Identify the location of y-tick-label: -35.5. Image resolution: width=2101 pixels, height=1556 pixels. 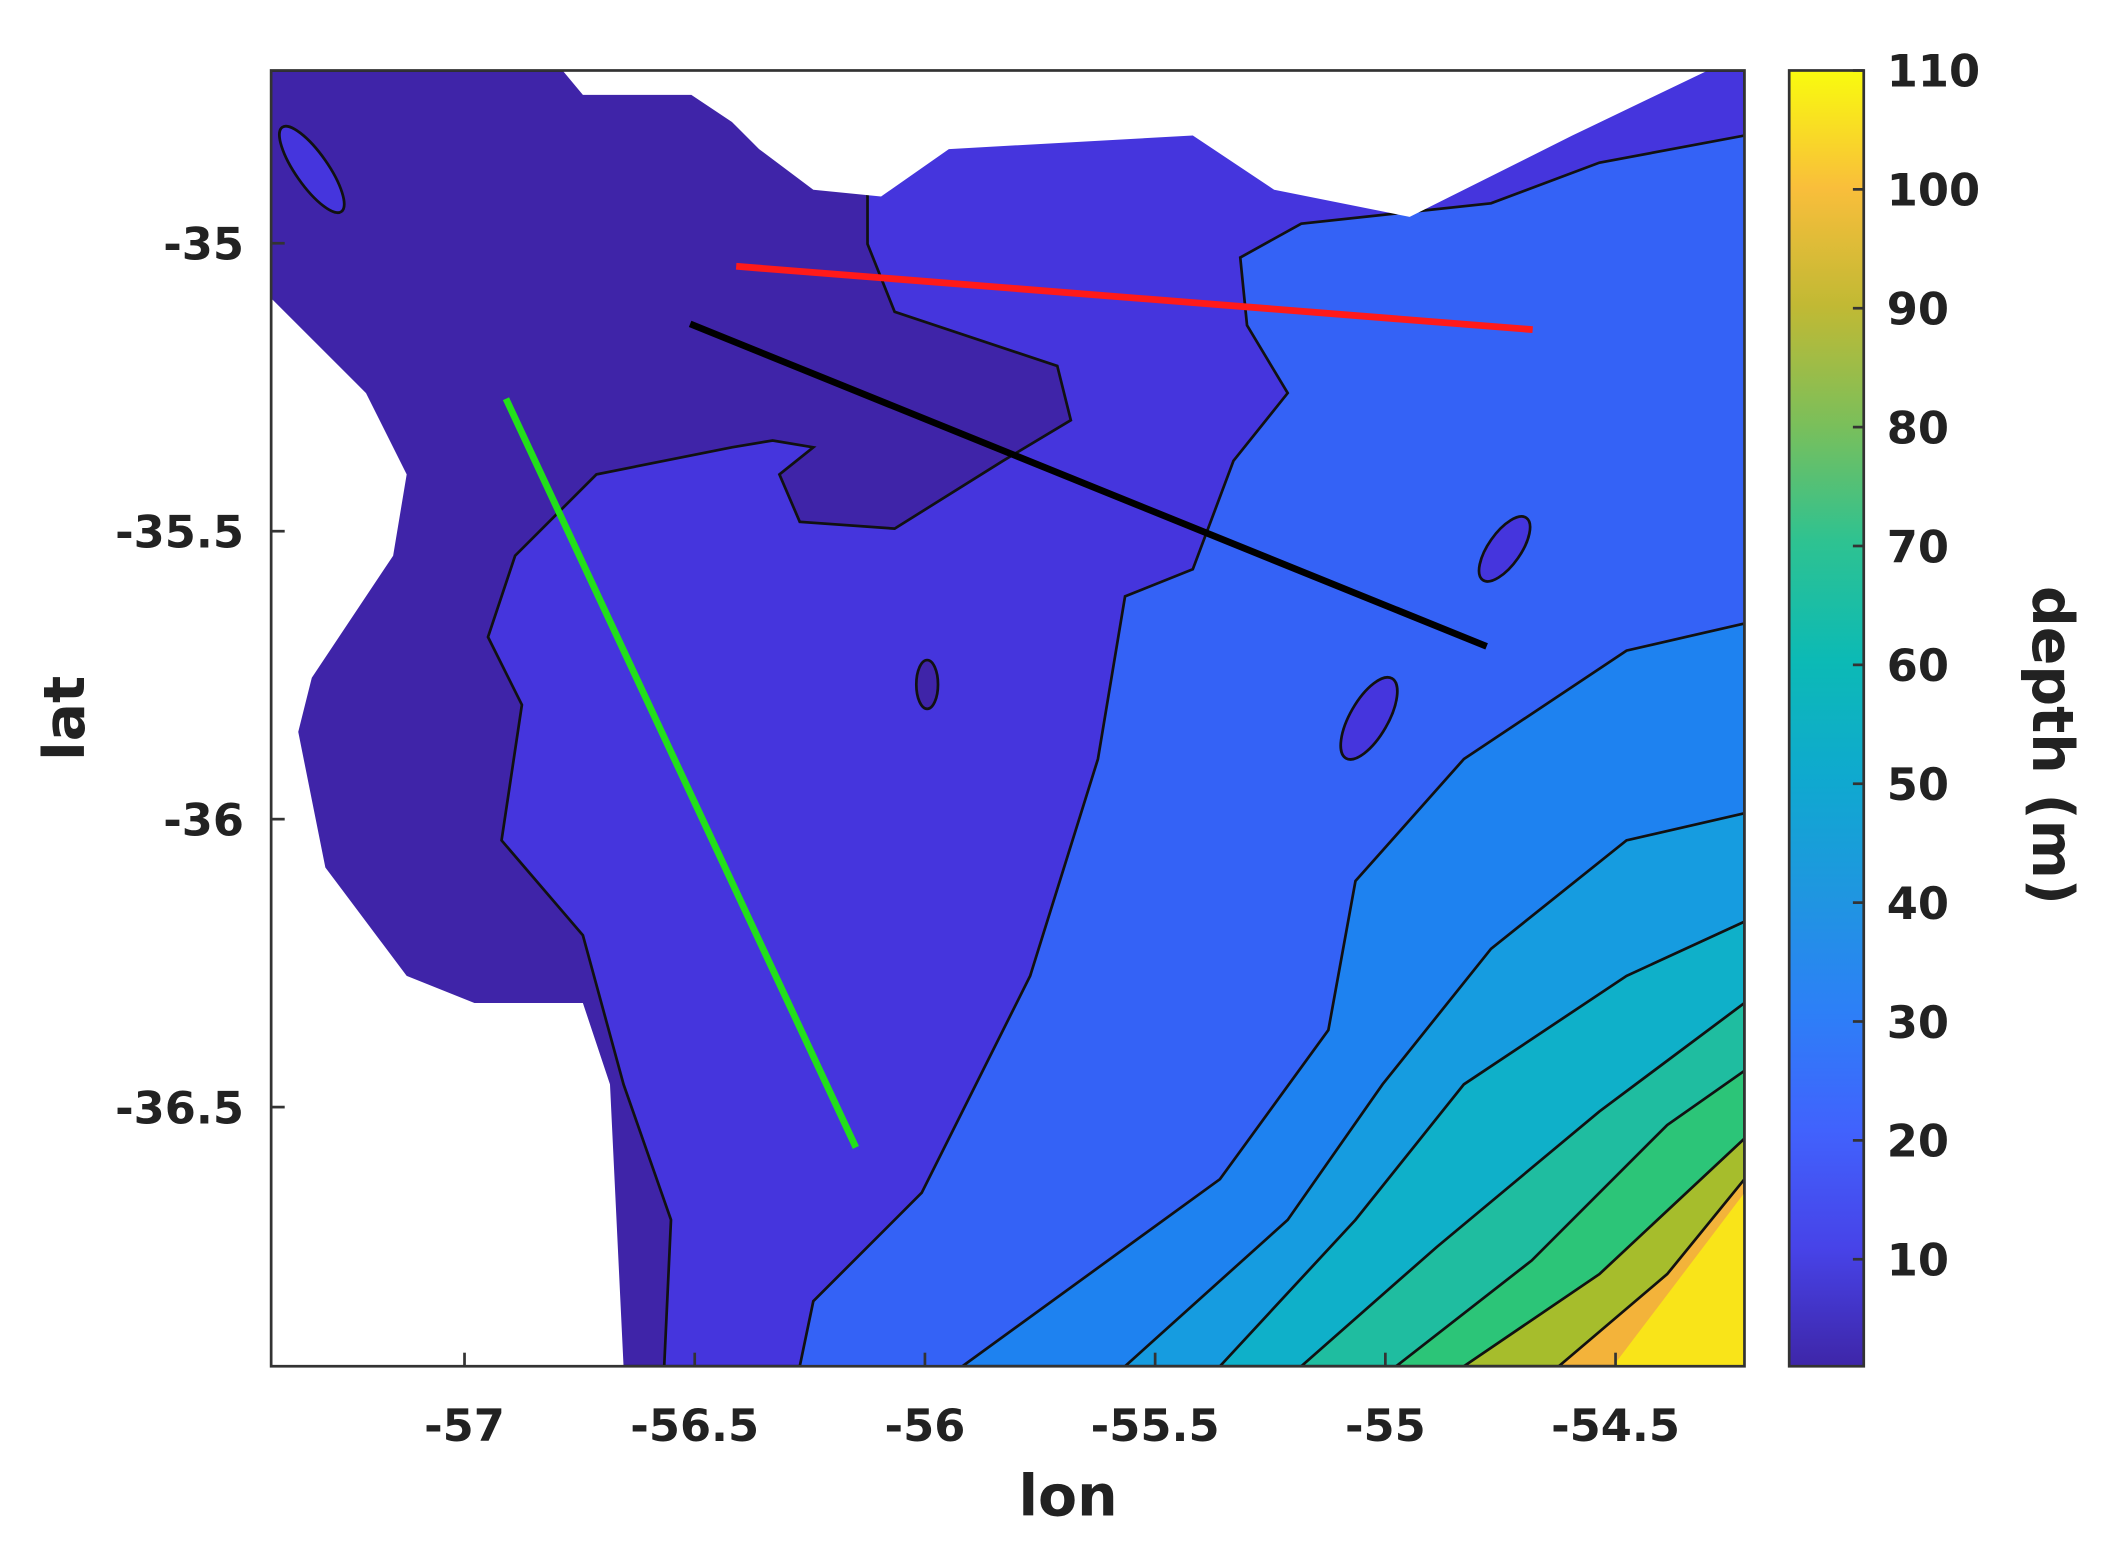
(179, 531).